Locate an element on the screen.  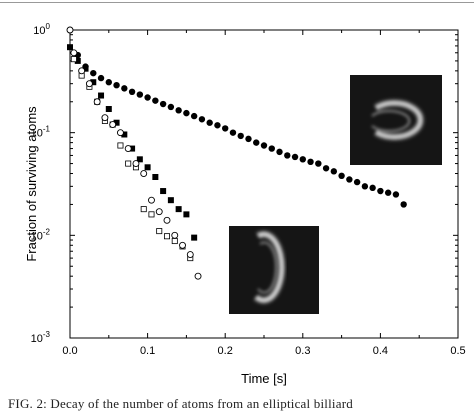
y-tick-label: 10⁻³ is located at coordinates (41, 337).